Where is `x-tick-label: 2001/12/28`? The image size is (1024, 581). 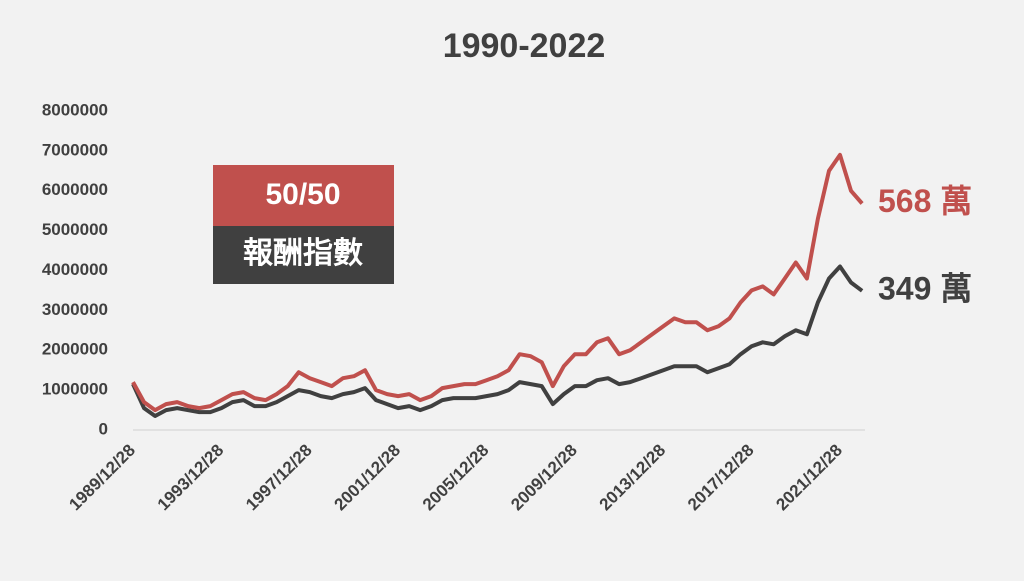
x-tick-label: 2001/12/28 is located at coordinates (368, 478).